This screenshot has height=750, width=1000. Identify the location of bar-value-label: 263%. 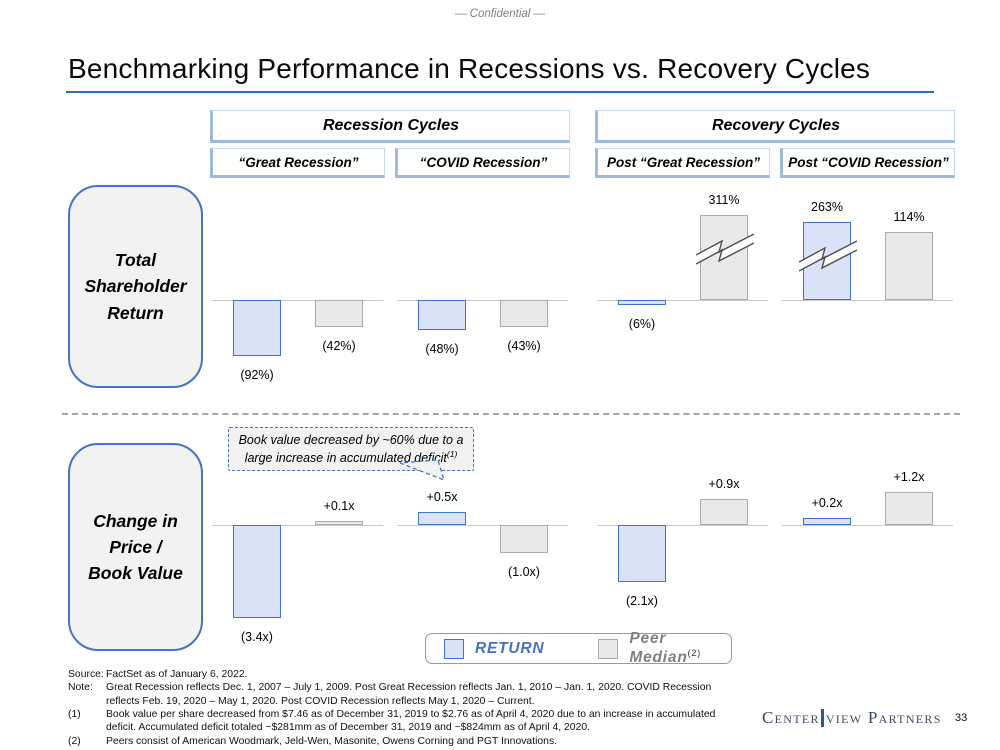
(827, 207).